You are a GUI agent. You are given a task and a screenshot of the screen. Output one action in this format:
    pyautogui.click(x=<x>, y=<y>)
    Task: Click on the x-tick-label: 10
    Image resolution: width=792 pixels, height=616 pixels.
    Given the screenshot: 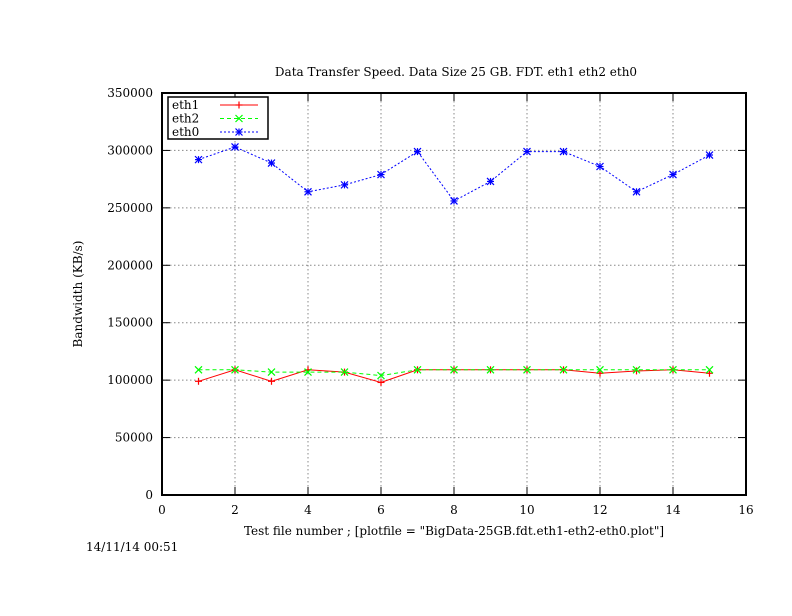 What is the action you would take?
    pyautogui.click(x=526, y=510)
    